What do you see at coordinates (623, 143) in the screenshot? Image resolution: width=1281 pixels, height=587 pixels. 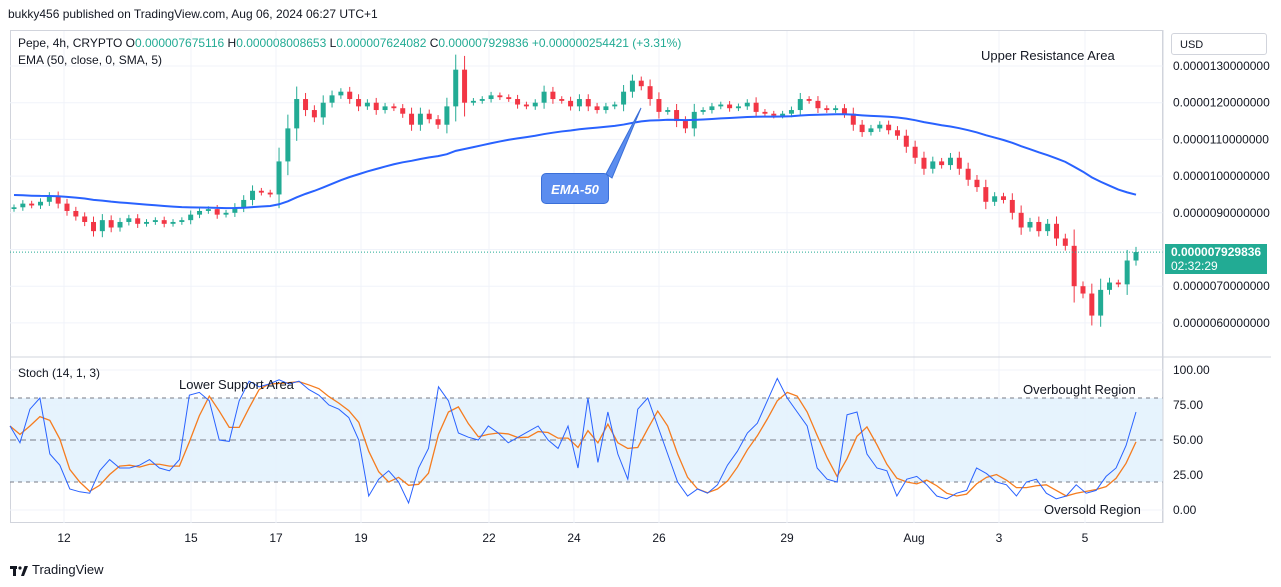 I see `ema-callout-pointer` at bounding box center [623, 143].